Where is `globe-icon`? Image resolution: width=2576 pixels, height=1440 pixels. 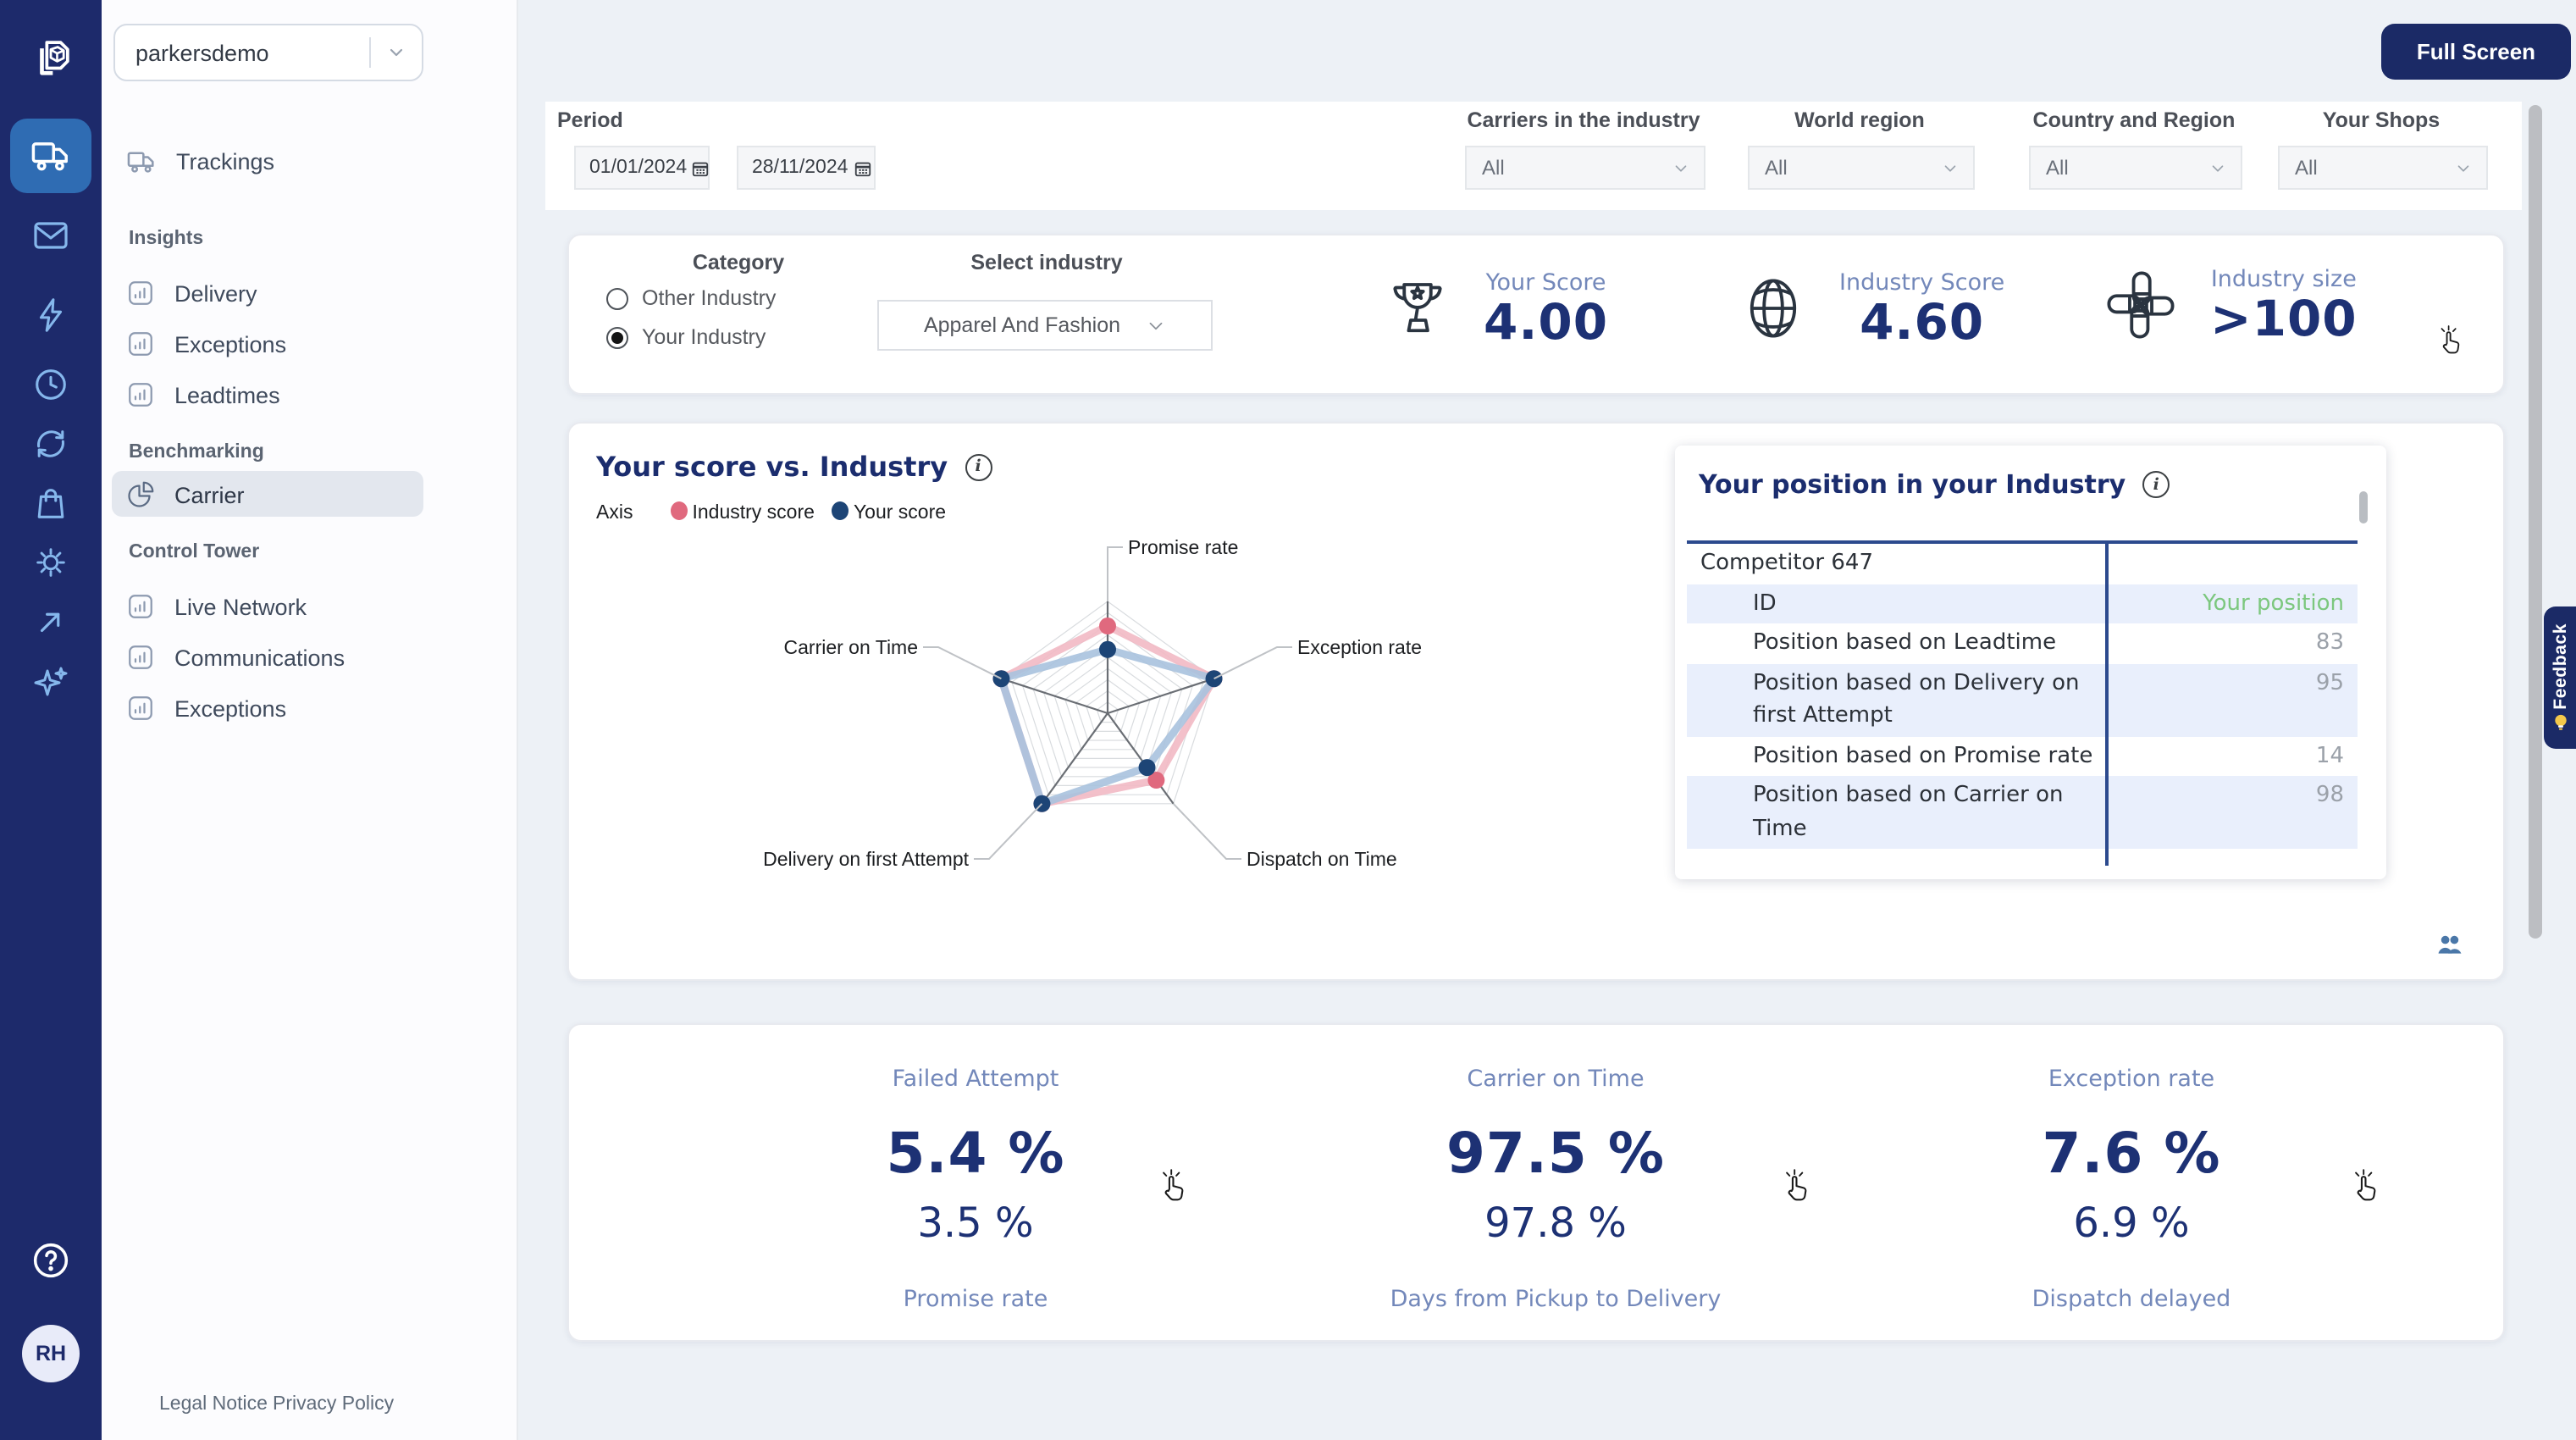
globe-icon is located at coordinates (1774, 308).